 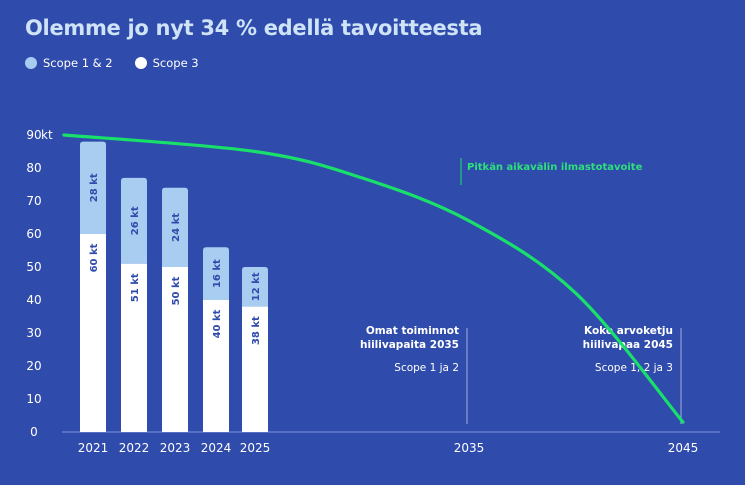 I want to click on bar-label-scope-1-2: 12 kt, so click(x=256, y=286).